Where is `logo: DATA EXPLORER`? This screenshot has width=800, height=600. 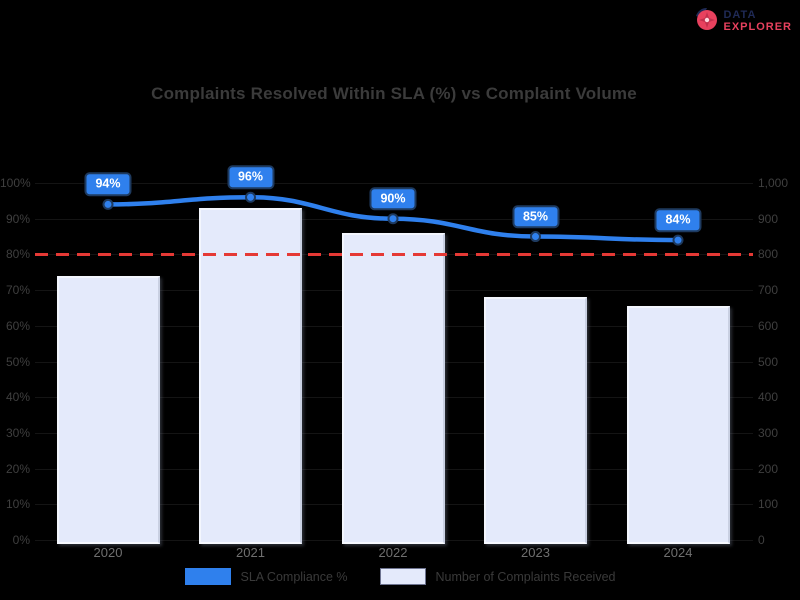
logo: DATA EXPLORER is located at coordinates (742, 21).